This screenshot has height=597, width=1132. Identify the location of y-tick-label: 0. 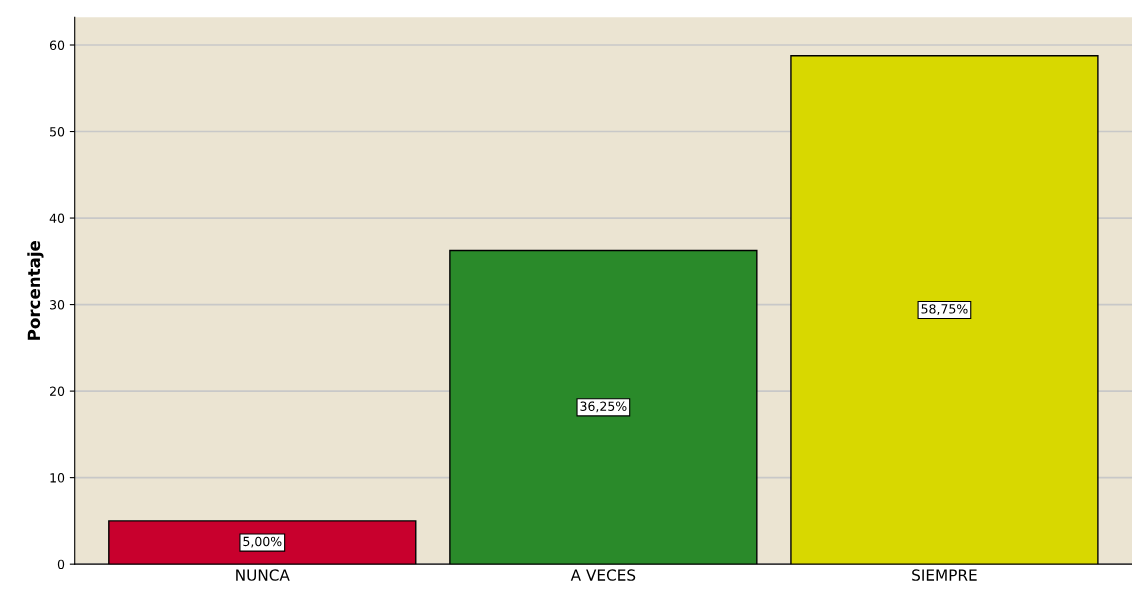
(61, 564).